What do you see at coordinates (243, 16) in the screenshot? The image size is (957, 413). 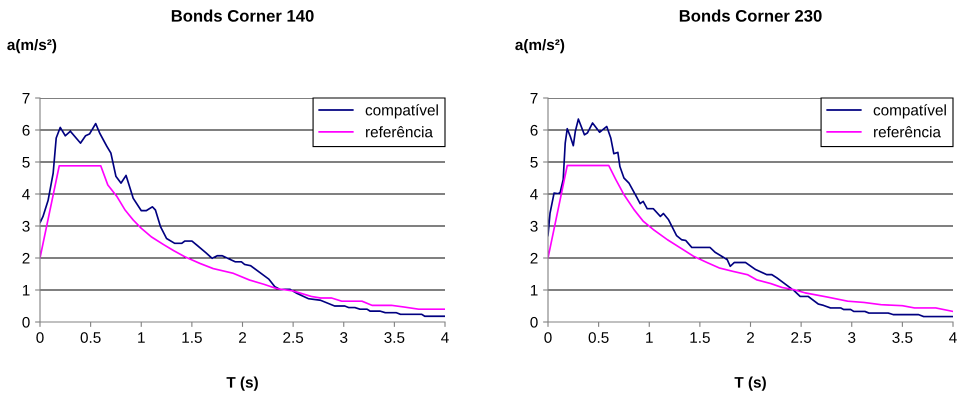 I see `chart-title: Bonds Corner 140` at bounding box center [243, 16].